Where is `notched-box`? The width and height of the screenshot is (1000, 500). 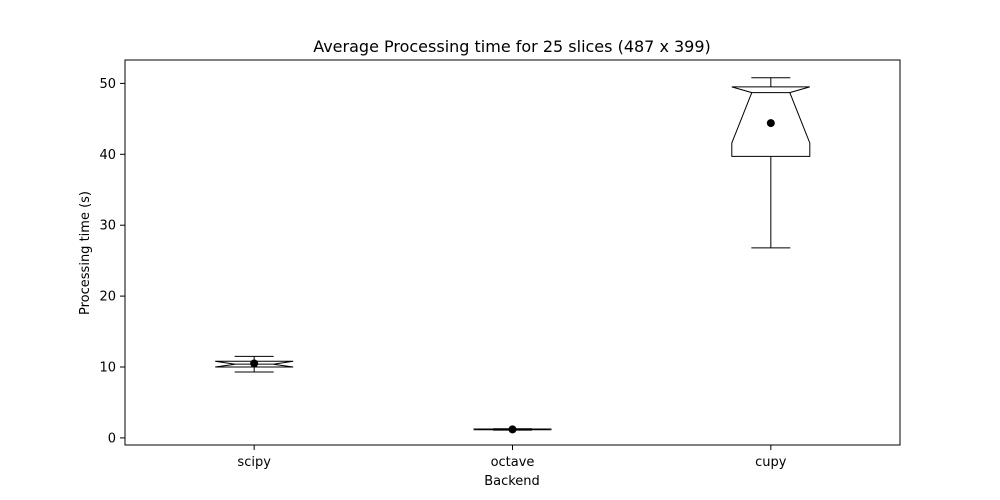 notched-box is located at coordinates (771, 121).